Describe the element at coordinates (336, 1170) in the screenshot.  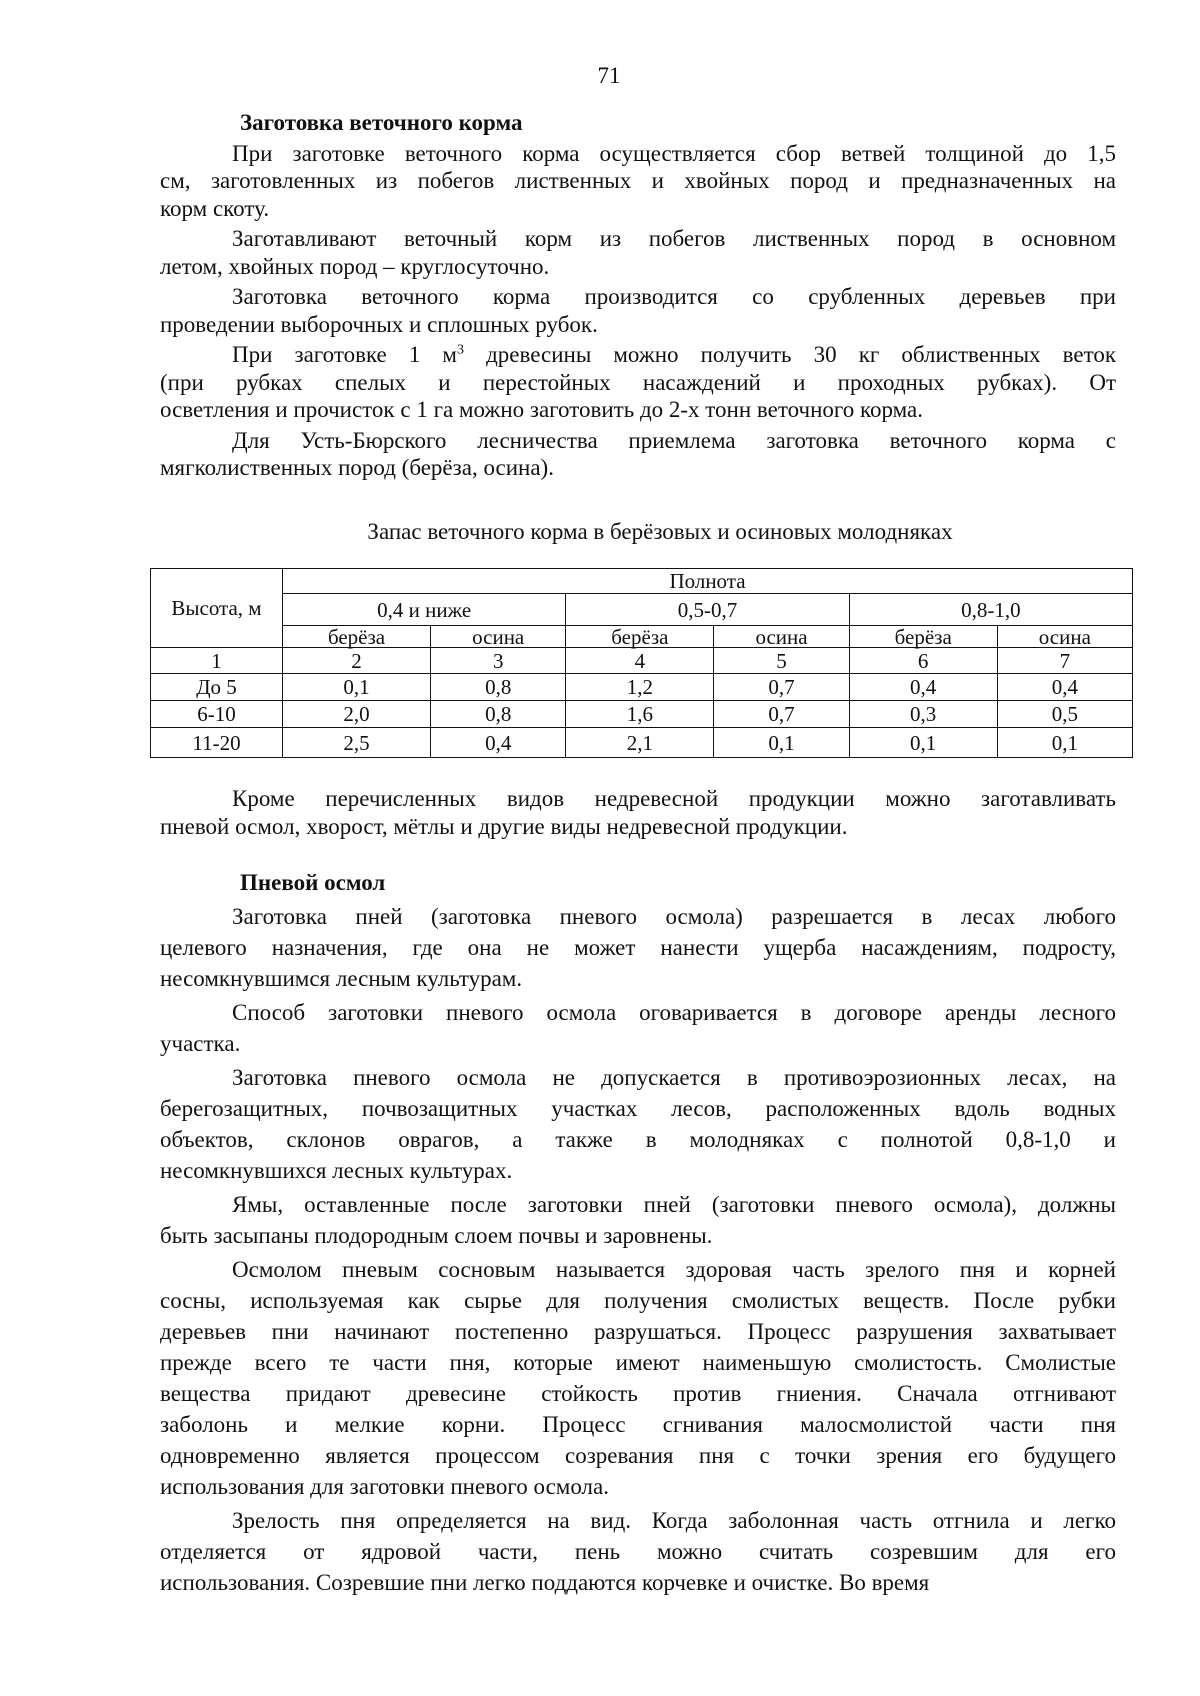
I see `text-line: несомкнувшихся лесных культурах.` at that location.